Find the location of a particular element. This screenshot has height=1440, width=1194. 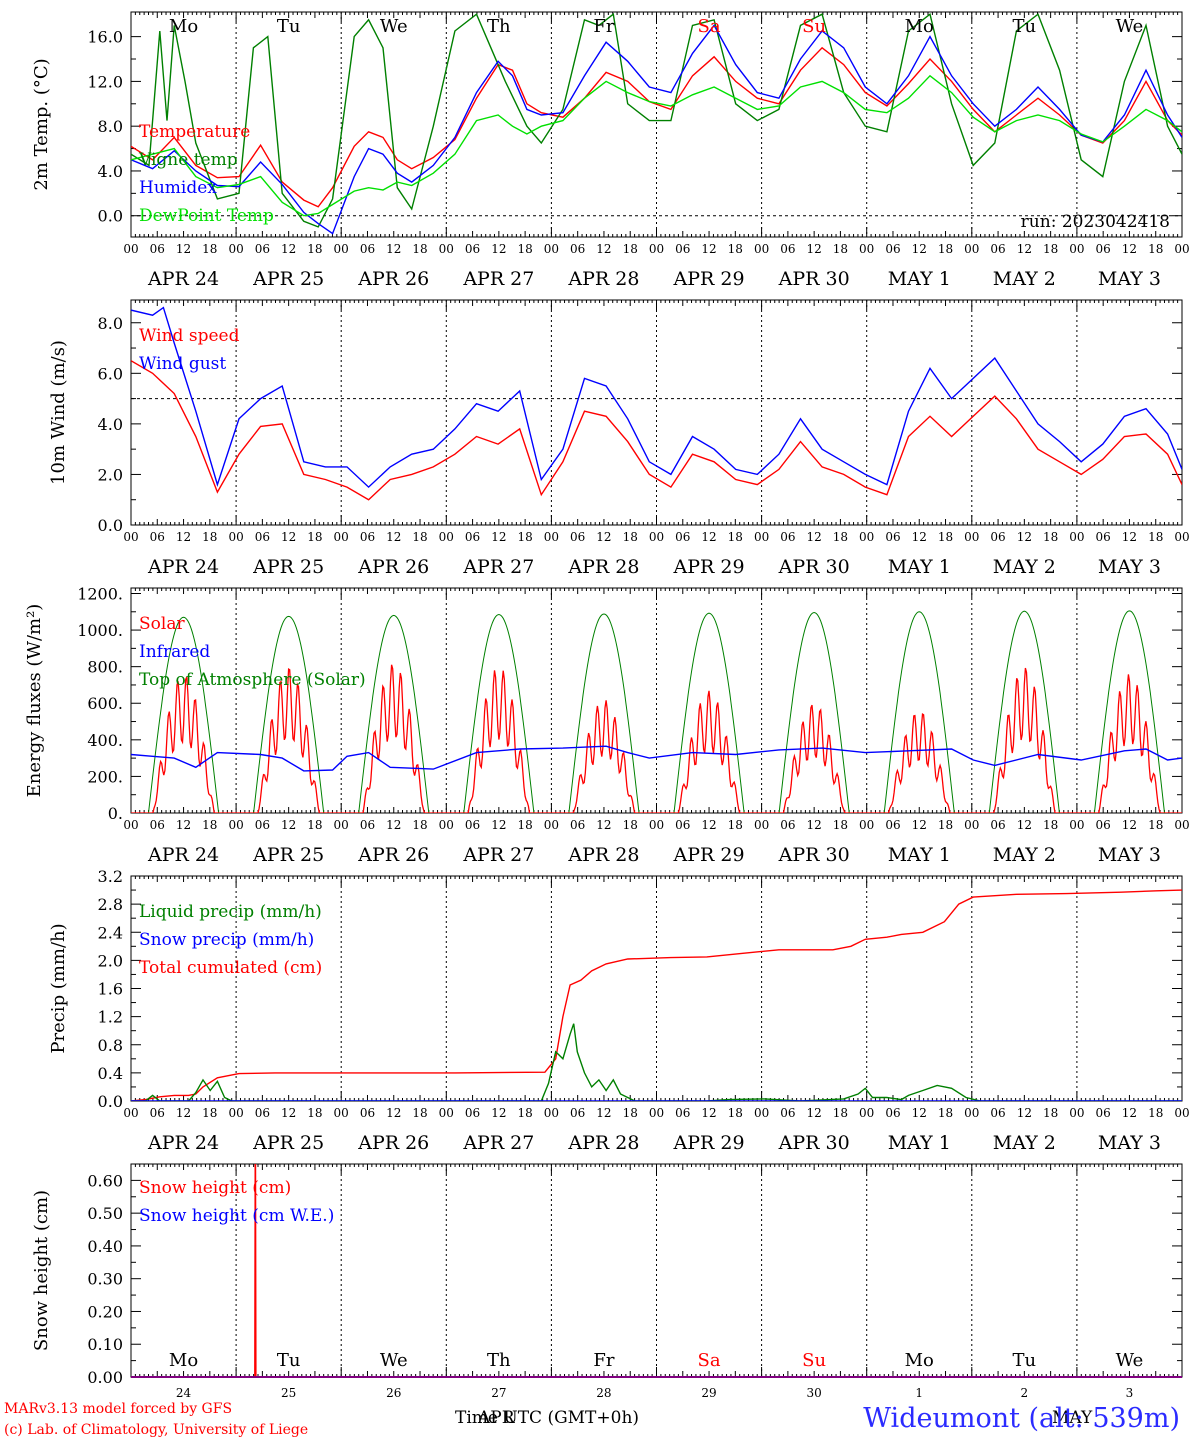

date-label: APR 29 is located at coordinates (709, 855).